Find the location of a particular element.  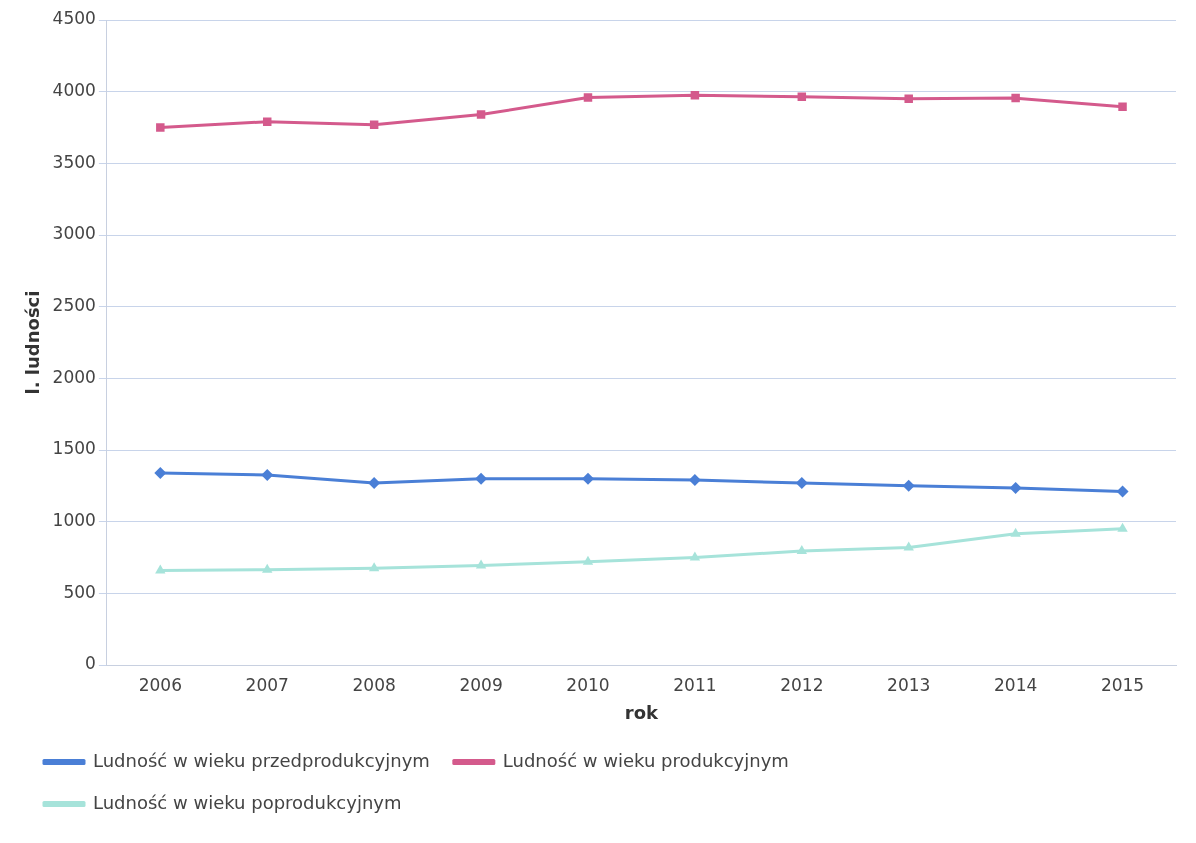

y-tick-label: 1000 is located at coordinates (74, 520).